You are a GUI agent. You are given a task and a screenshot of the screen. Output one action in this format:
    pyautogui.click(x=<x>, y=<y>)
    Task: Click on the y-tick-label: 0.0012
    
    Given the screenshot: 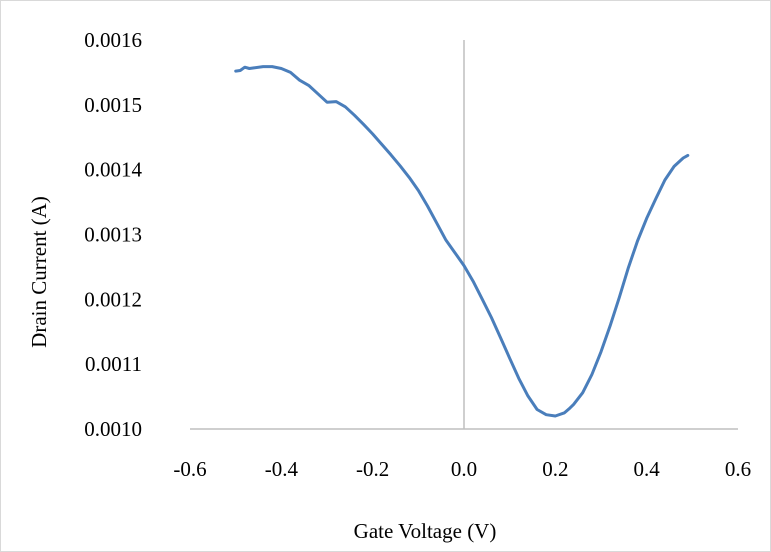 What is the action you would take?
    pyautogui.click(x=113, y=299)
    